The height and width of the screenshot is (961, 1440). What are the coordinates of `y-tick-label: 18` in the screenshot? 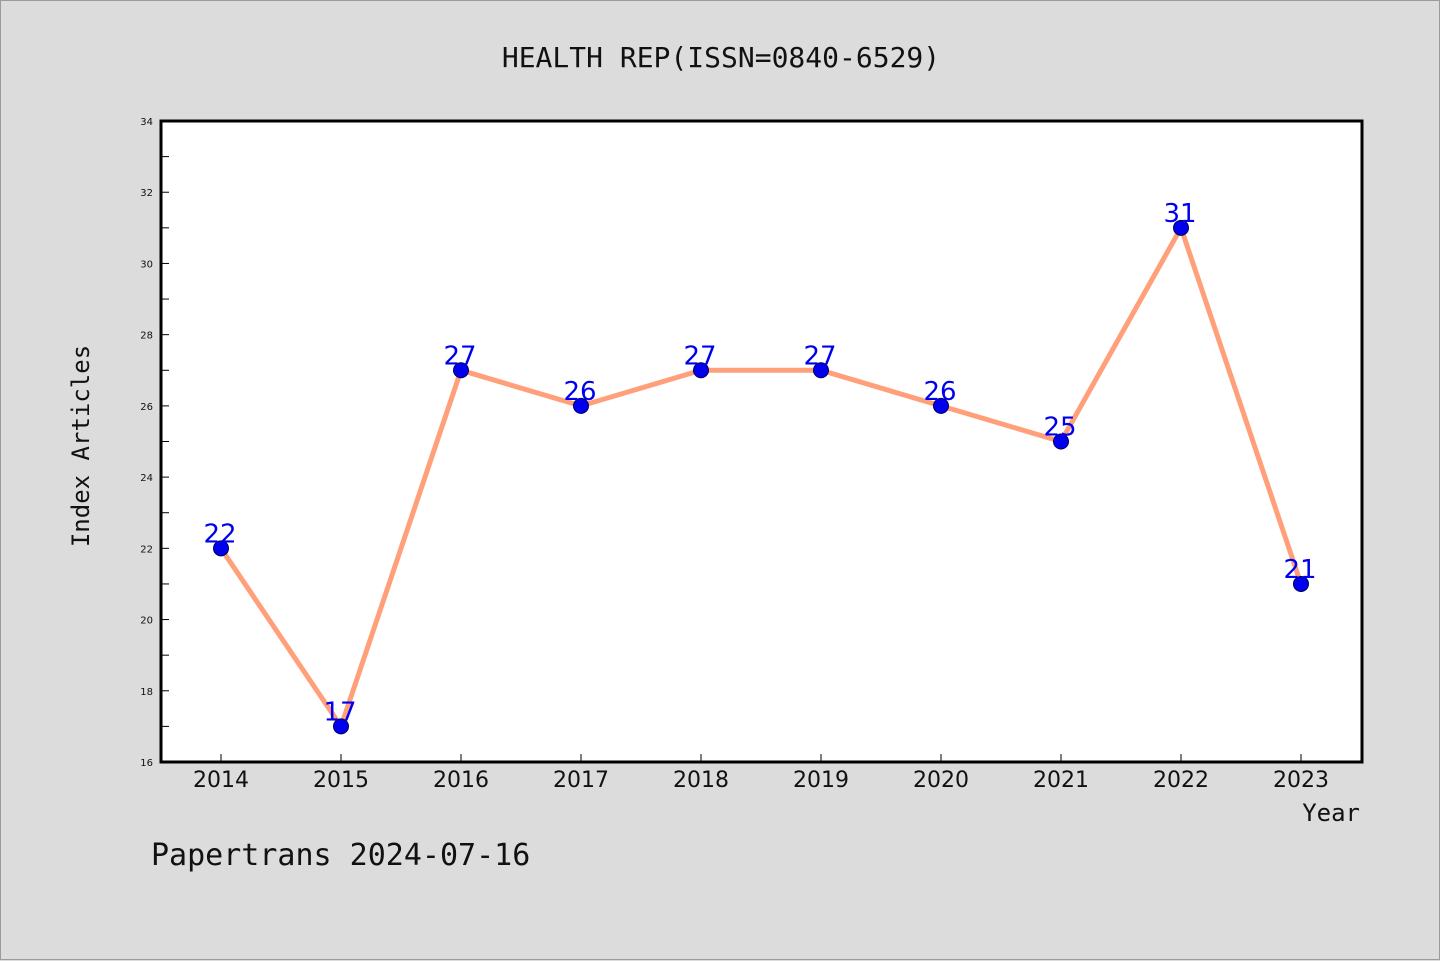 It's located at (146, 692).